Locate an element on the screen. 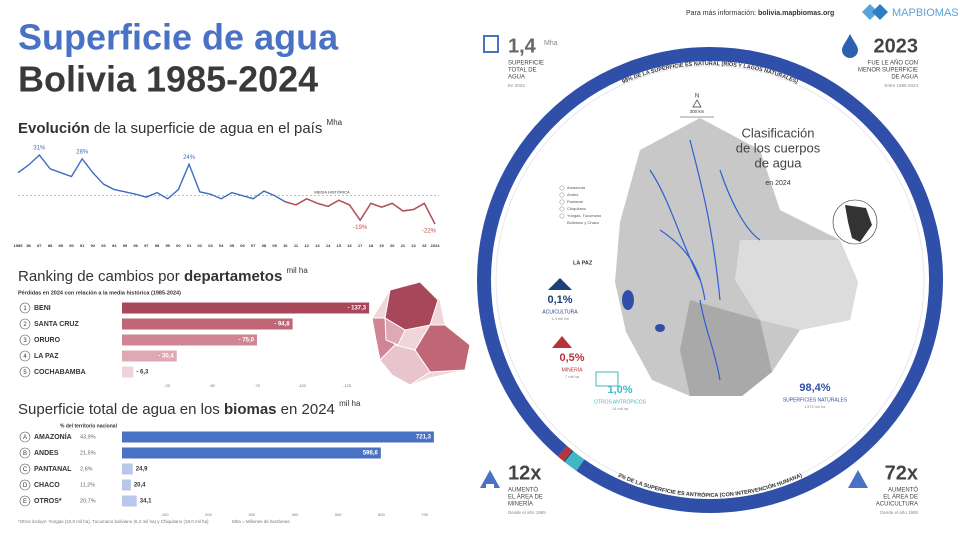  x-tick-label: 19 is located at coordinates (381, 245).